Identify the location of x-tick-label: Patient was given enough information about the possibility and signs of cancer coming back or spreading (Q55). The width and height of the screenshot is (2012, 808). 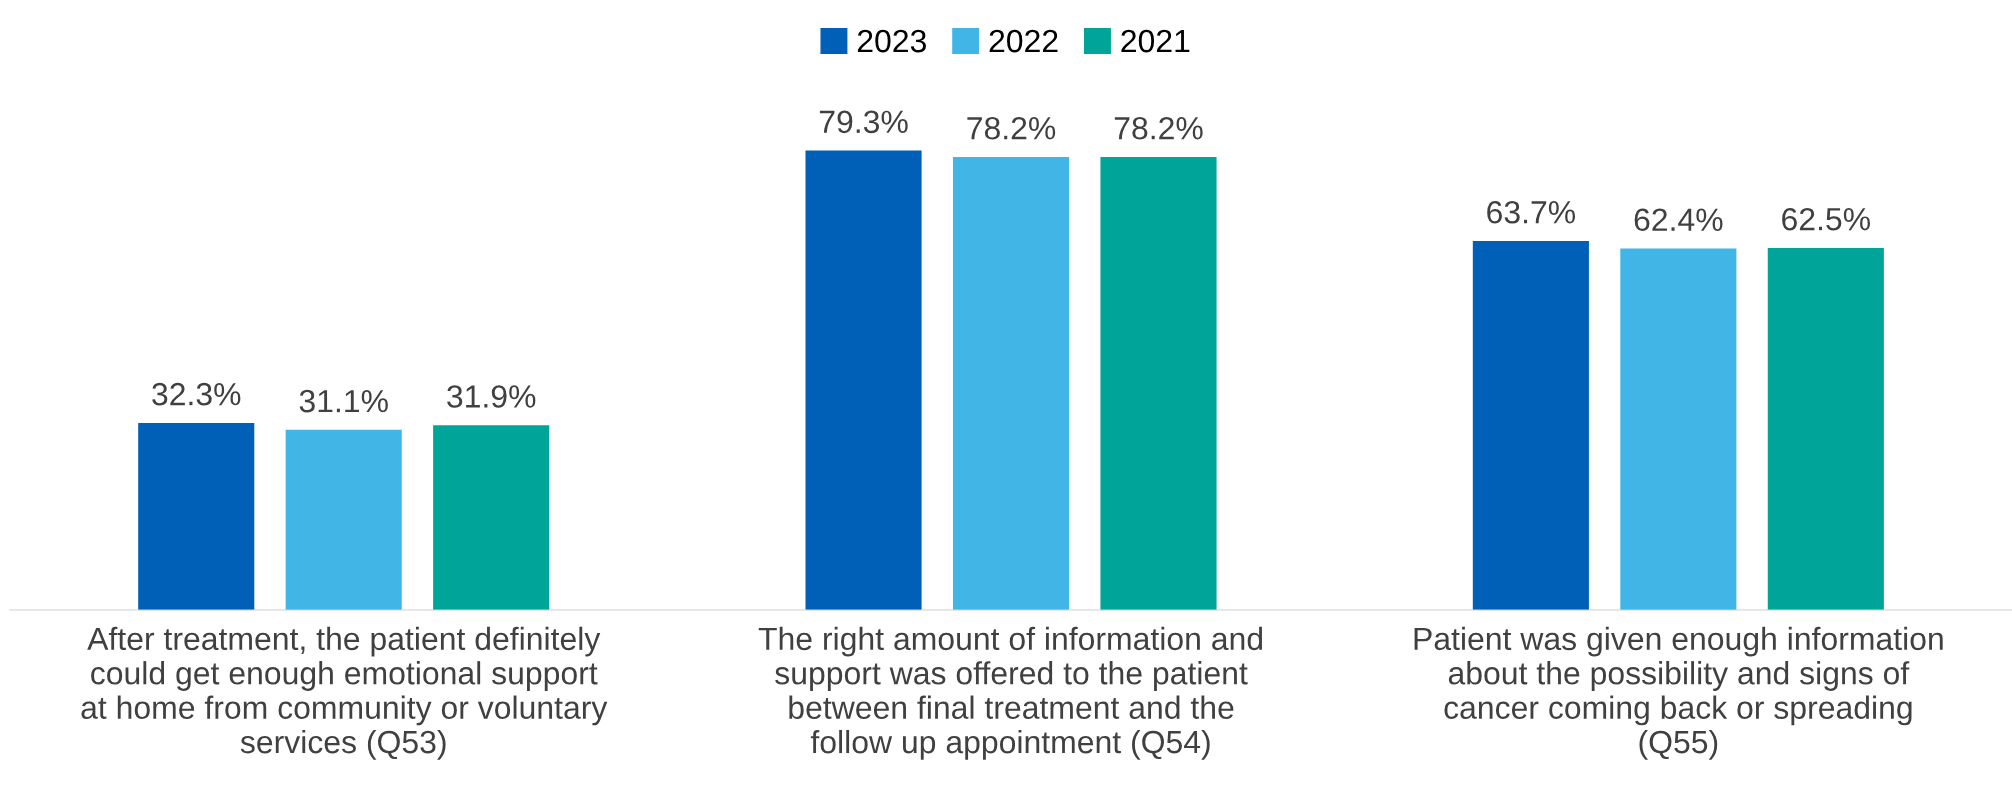
(1678, 693).